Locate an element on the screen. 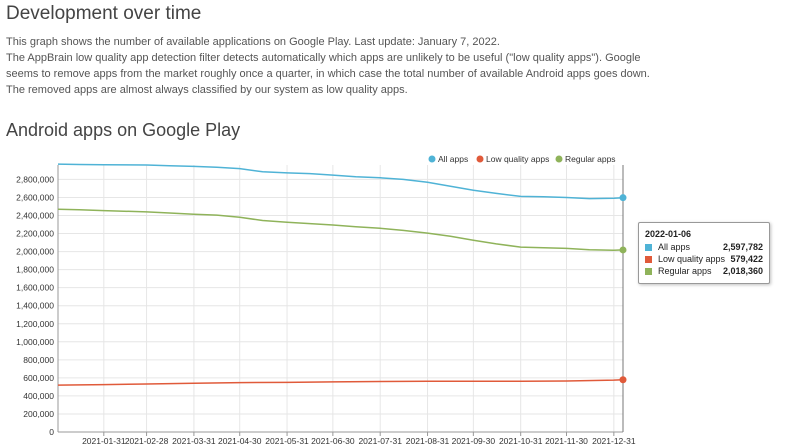 The height and width of the screenshot is (448, 800). y-tick-label: 1,600,000 is located at coordinates (35, 288).